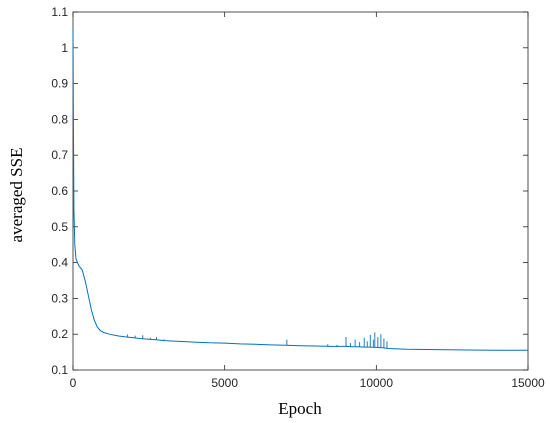 This screenshot has height=423, width=550. I want to click on y-tick-label: 0.6, so click(59, 191).